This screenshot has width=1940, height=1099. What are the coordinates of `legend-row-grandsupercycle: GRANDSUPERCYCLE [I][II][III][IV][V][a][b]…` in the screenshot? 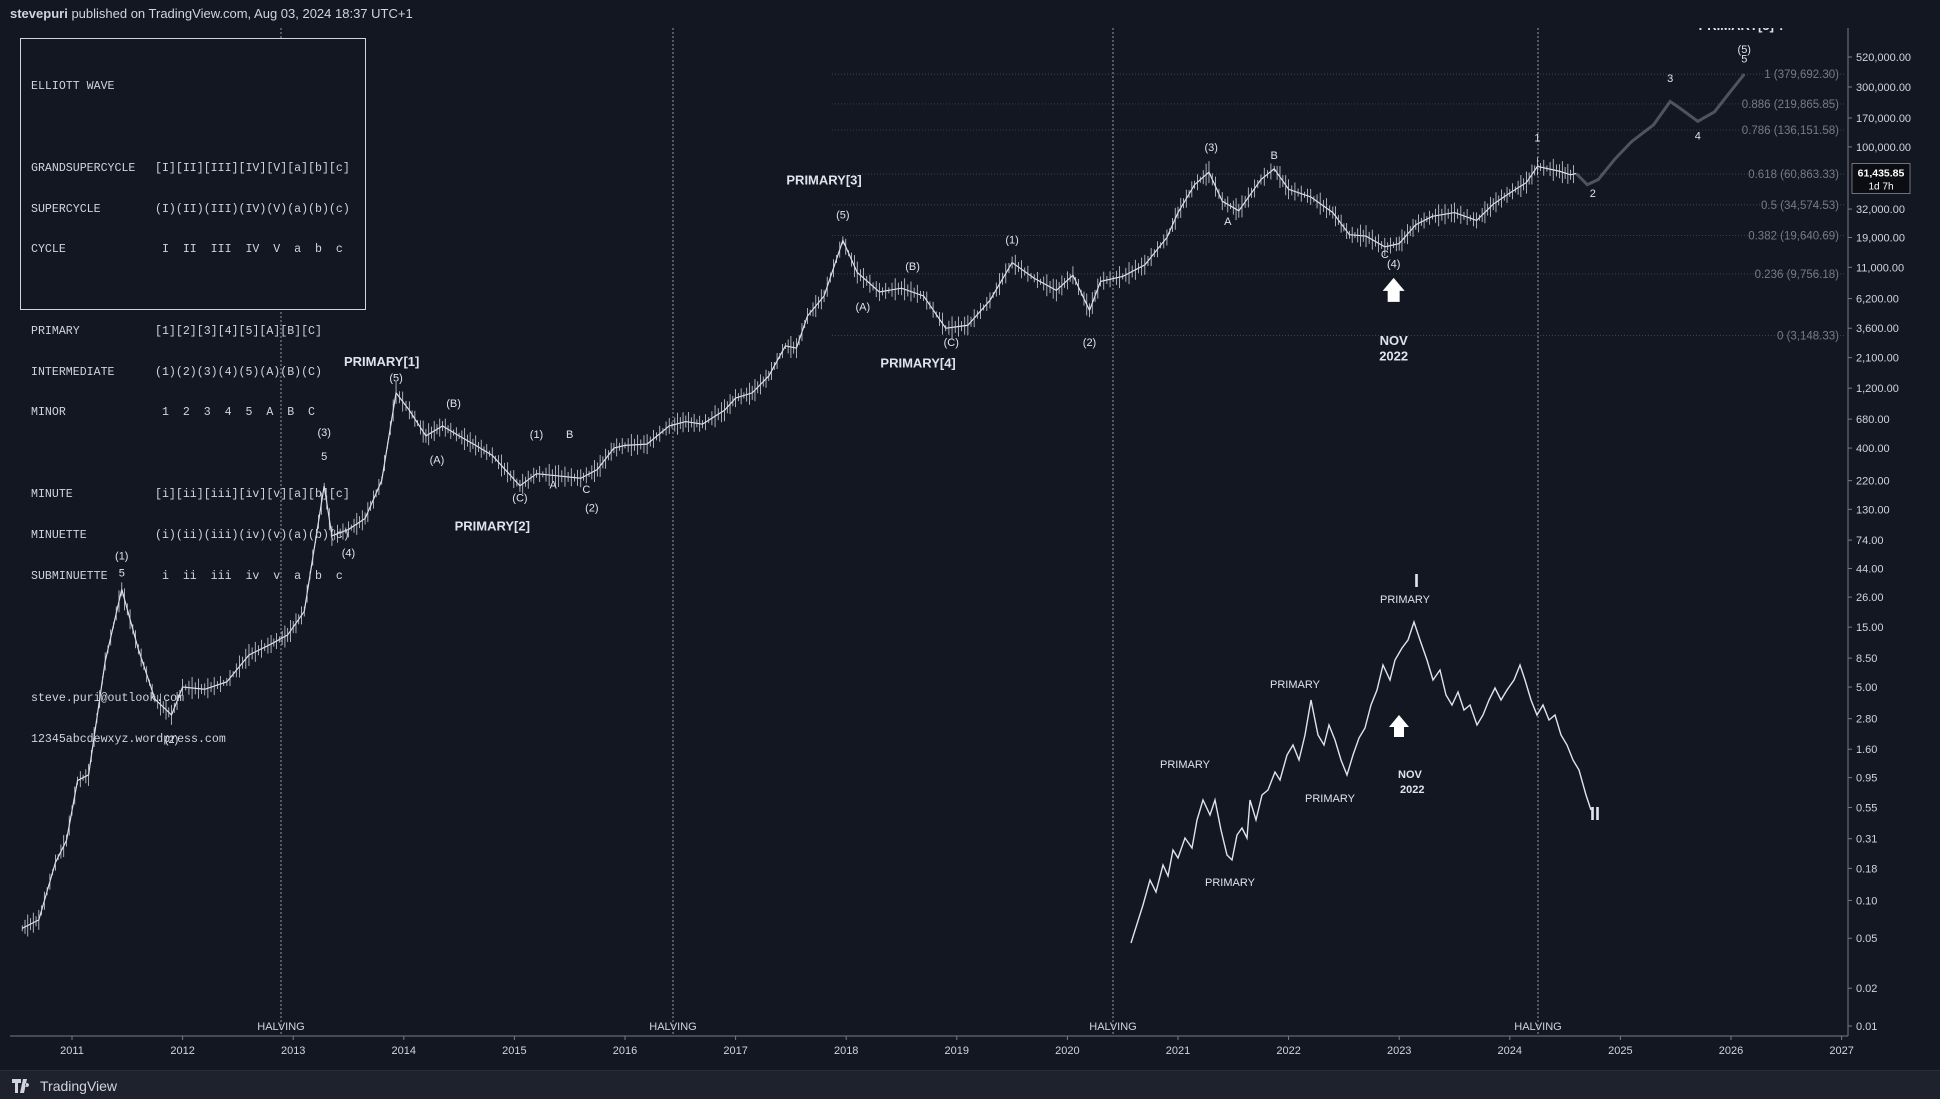 It's located at (193, 169).